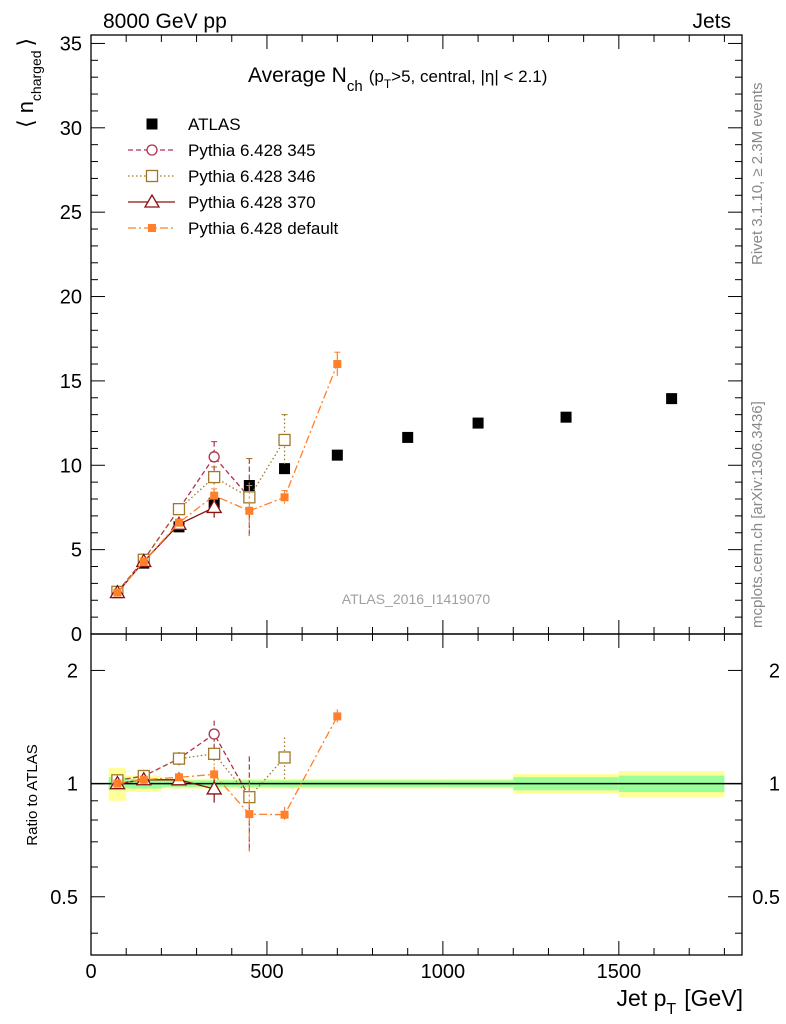 The width and height of the screenshot is (786, 1024). I want to click on series-4-ratio-line, so click(227, 766).